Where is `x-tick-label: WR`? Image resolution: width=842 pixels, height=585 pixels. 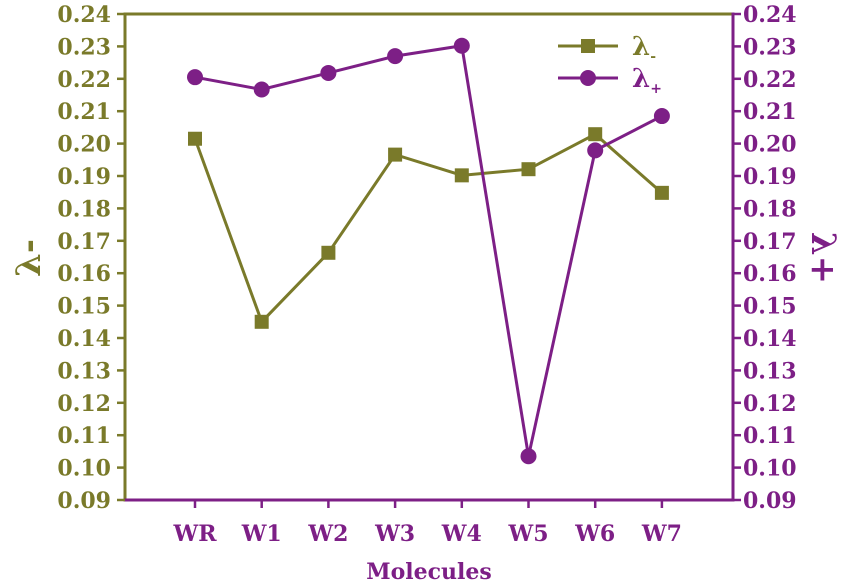
x-tick-label: WR is located at coordinates (195, 534).